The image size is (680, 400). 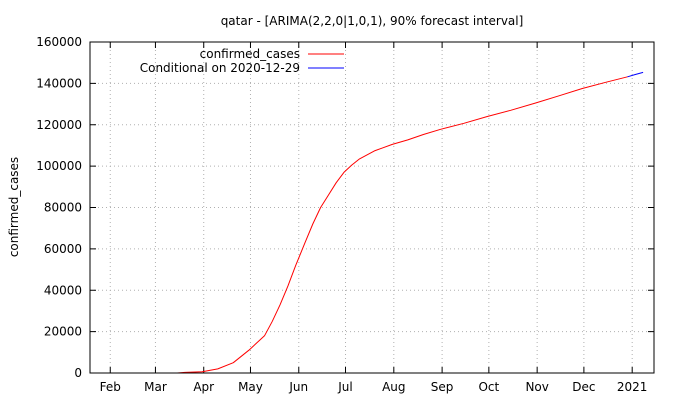 I want to click on y-tick-label: 60000, so click(x=63, y=249).